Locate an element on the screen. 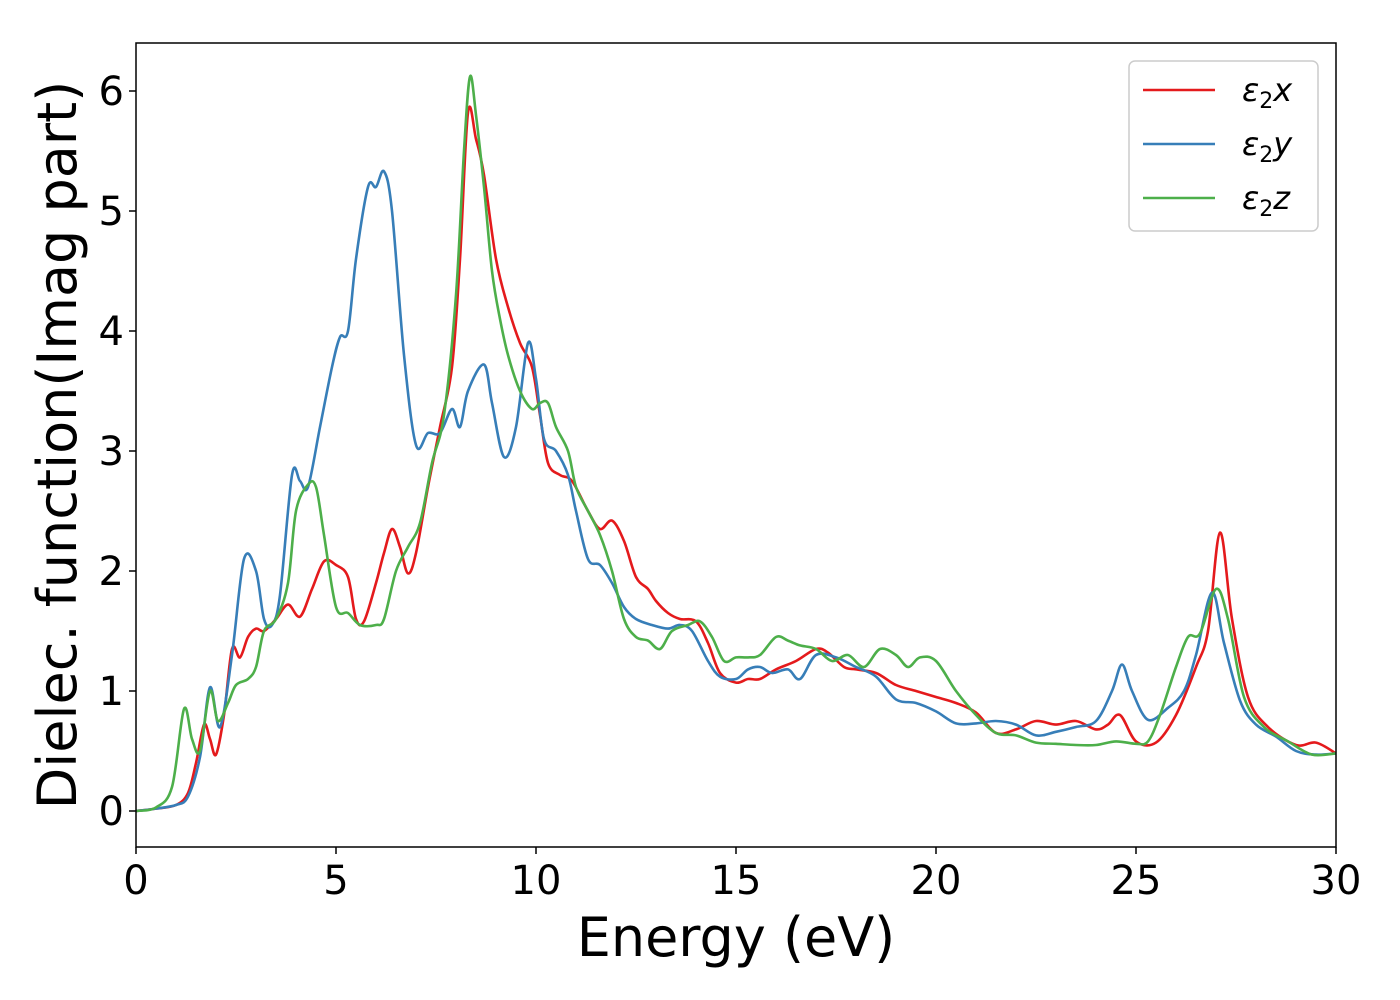  x-tick-label: 15 is located at coordinates (736, 881).